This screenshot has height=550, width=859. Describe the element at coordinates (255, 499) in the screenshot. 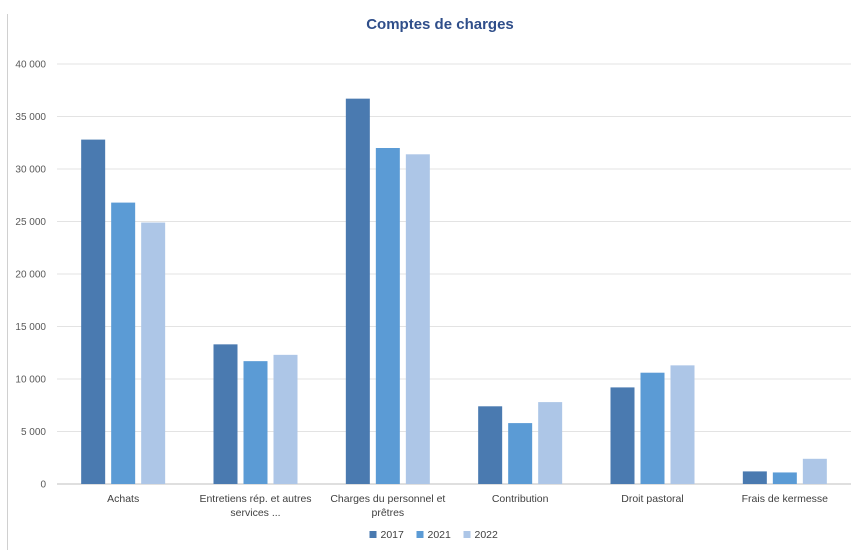

I see `x-category-label: Entretiens rép. et autres` at that location.